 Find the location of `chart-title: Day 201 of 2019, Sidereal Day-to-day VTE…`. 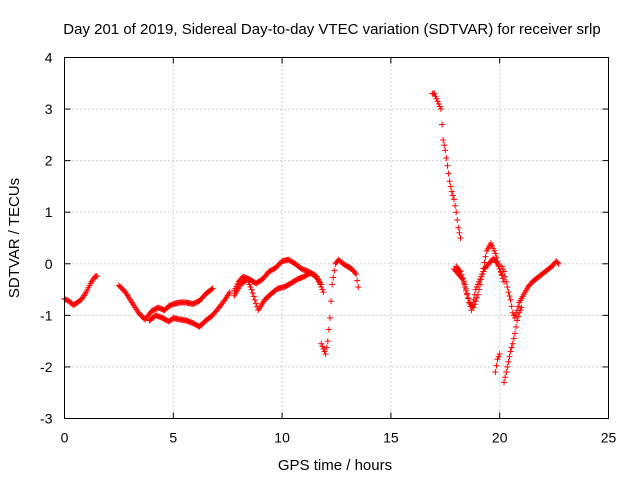

chart-title: Day 201 of 2019, Sidereal Day-to-day VTE… is located at coordinates (331, 29).